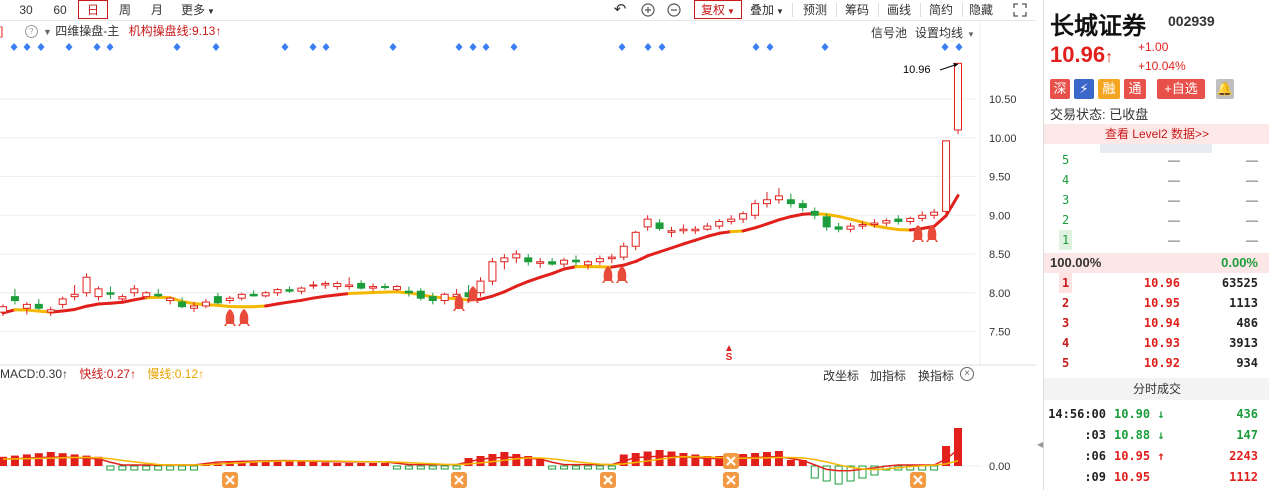 This screenshot has height=490, width=1269. What do you see at coordinates (980, 10) in the screenshot?
I see `hide-button: 隐藏` at bounding box center [980, 10].